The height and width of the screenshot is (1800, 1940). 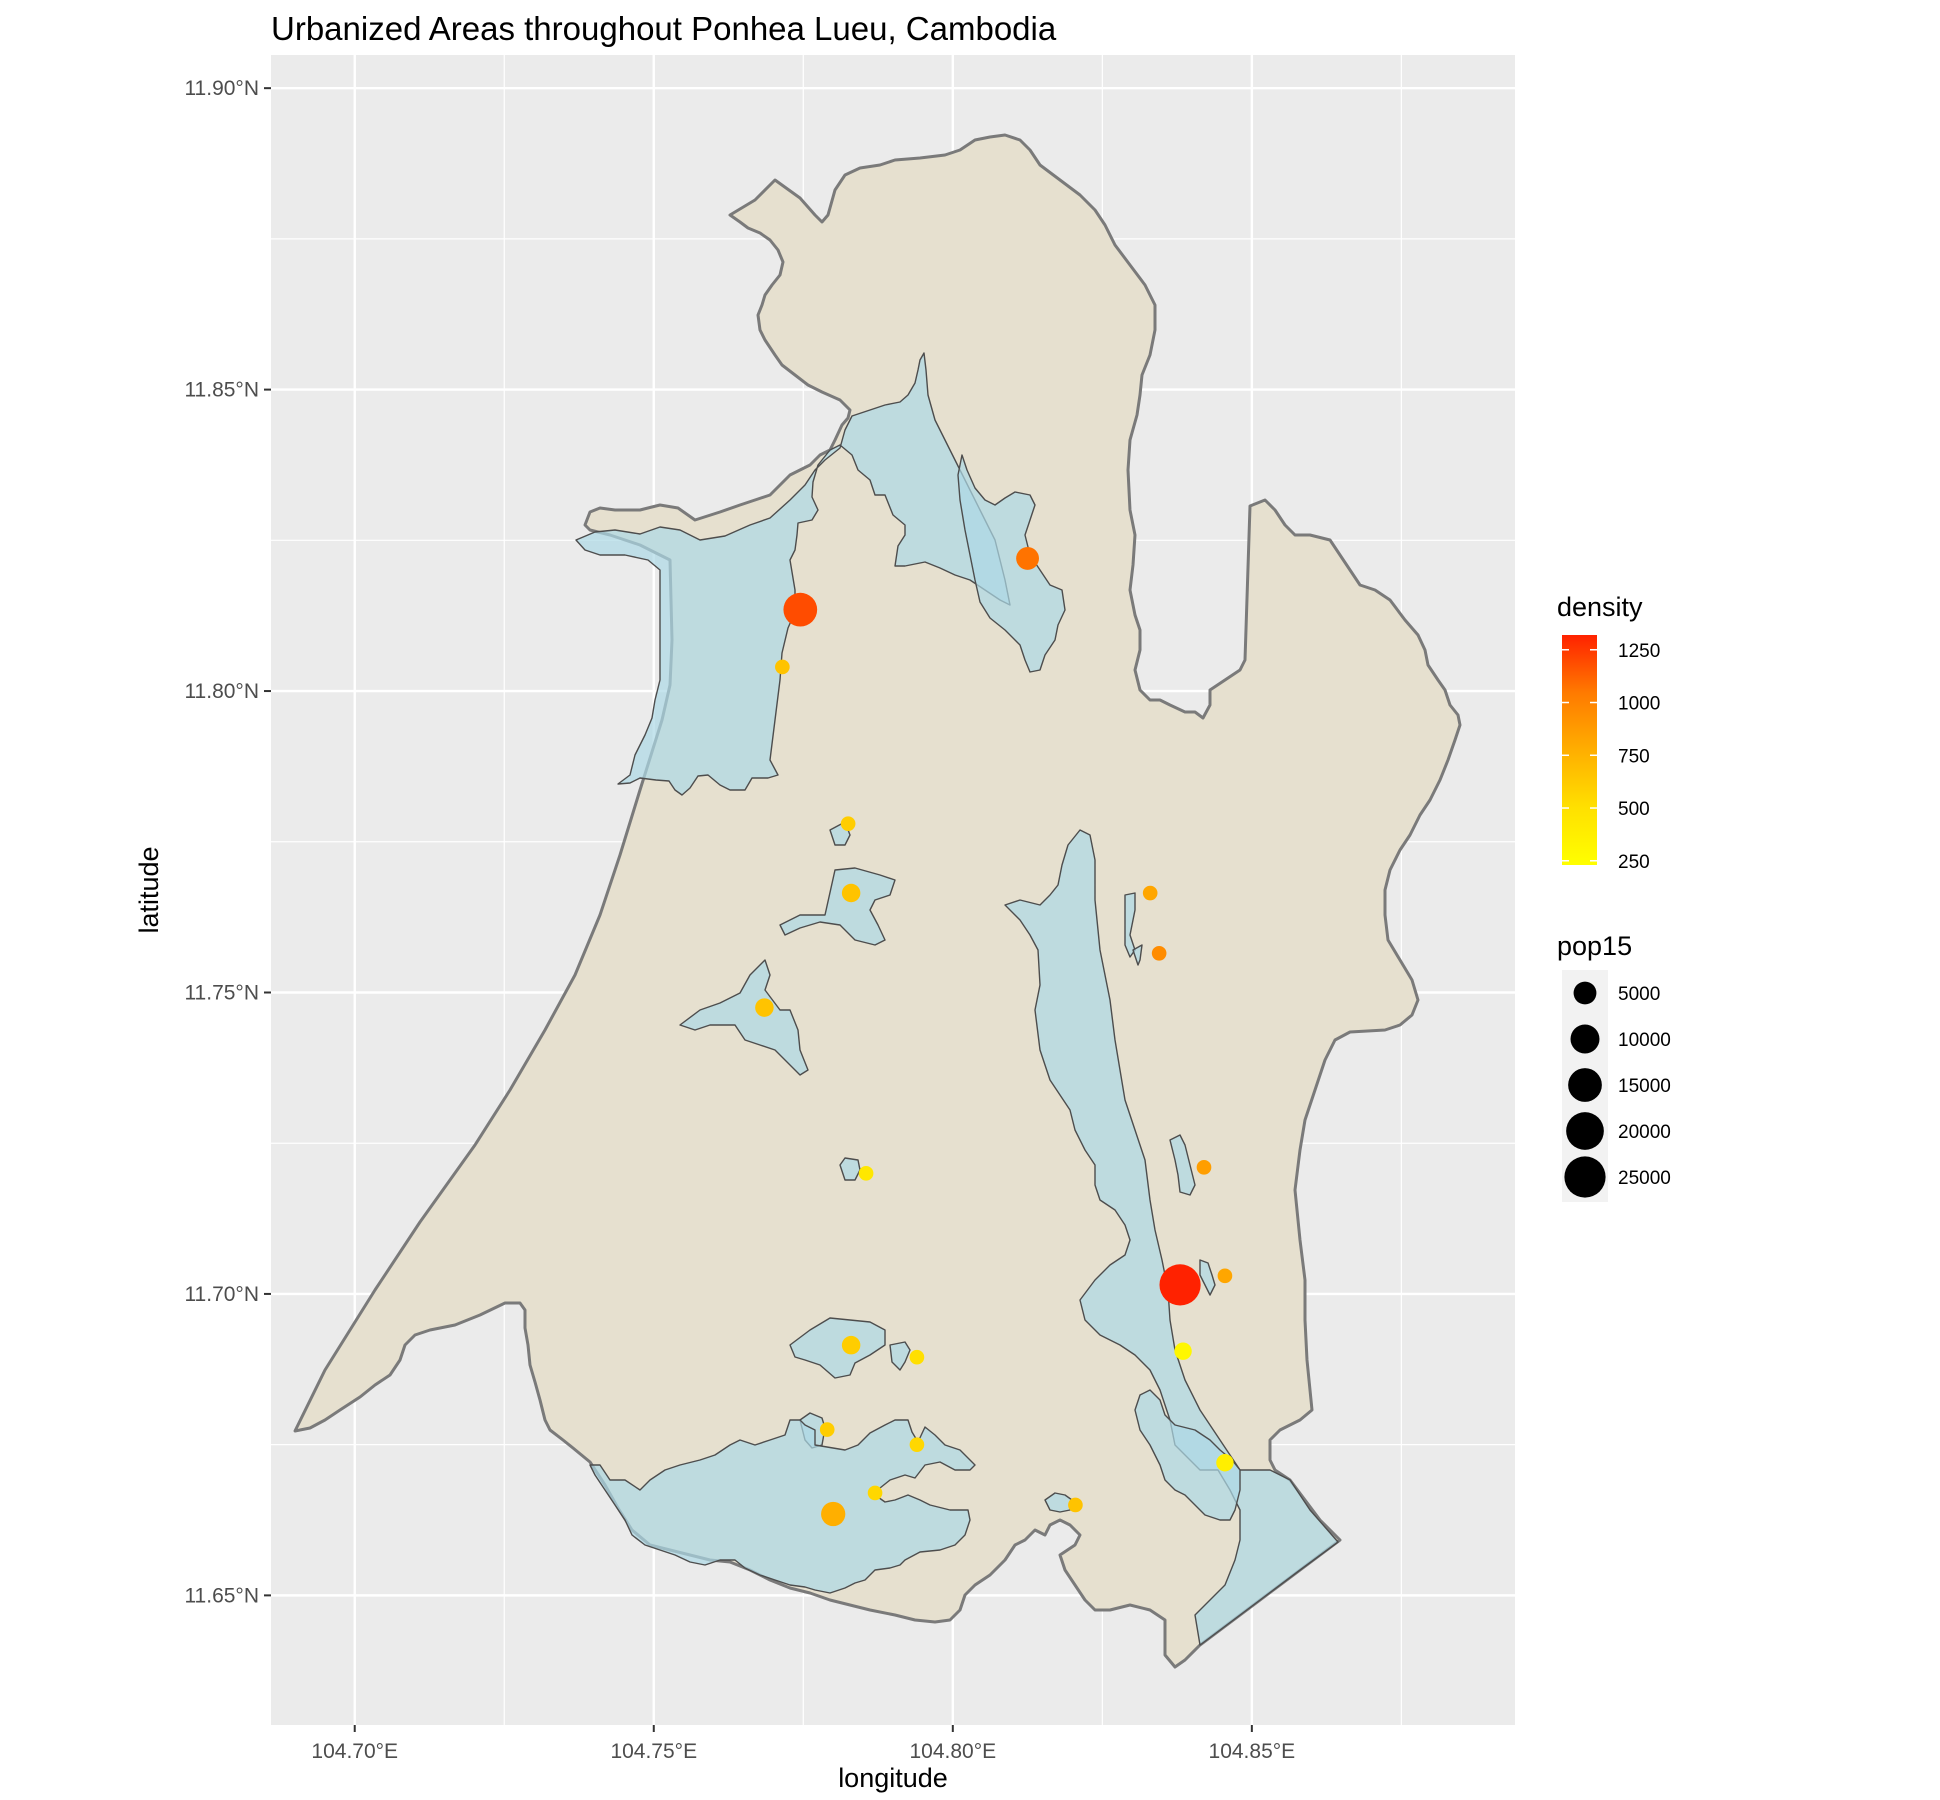 I want to click on y-tick-label: 11.80°N, so click(x=221, y=691).